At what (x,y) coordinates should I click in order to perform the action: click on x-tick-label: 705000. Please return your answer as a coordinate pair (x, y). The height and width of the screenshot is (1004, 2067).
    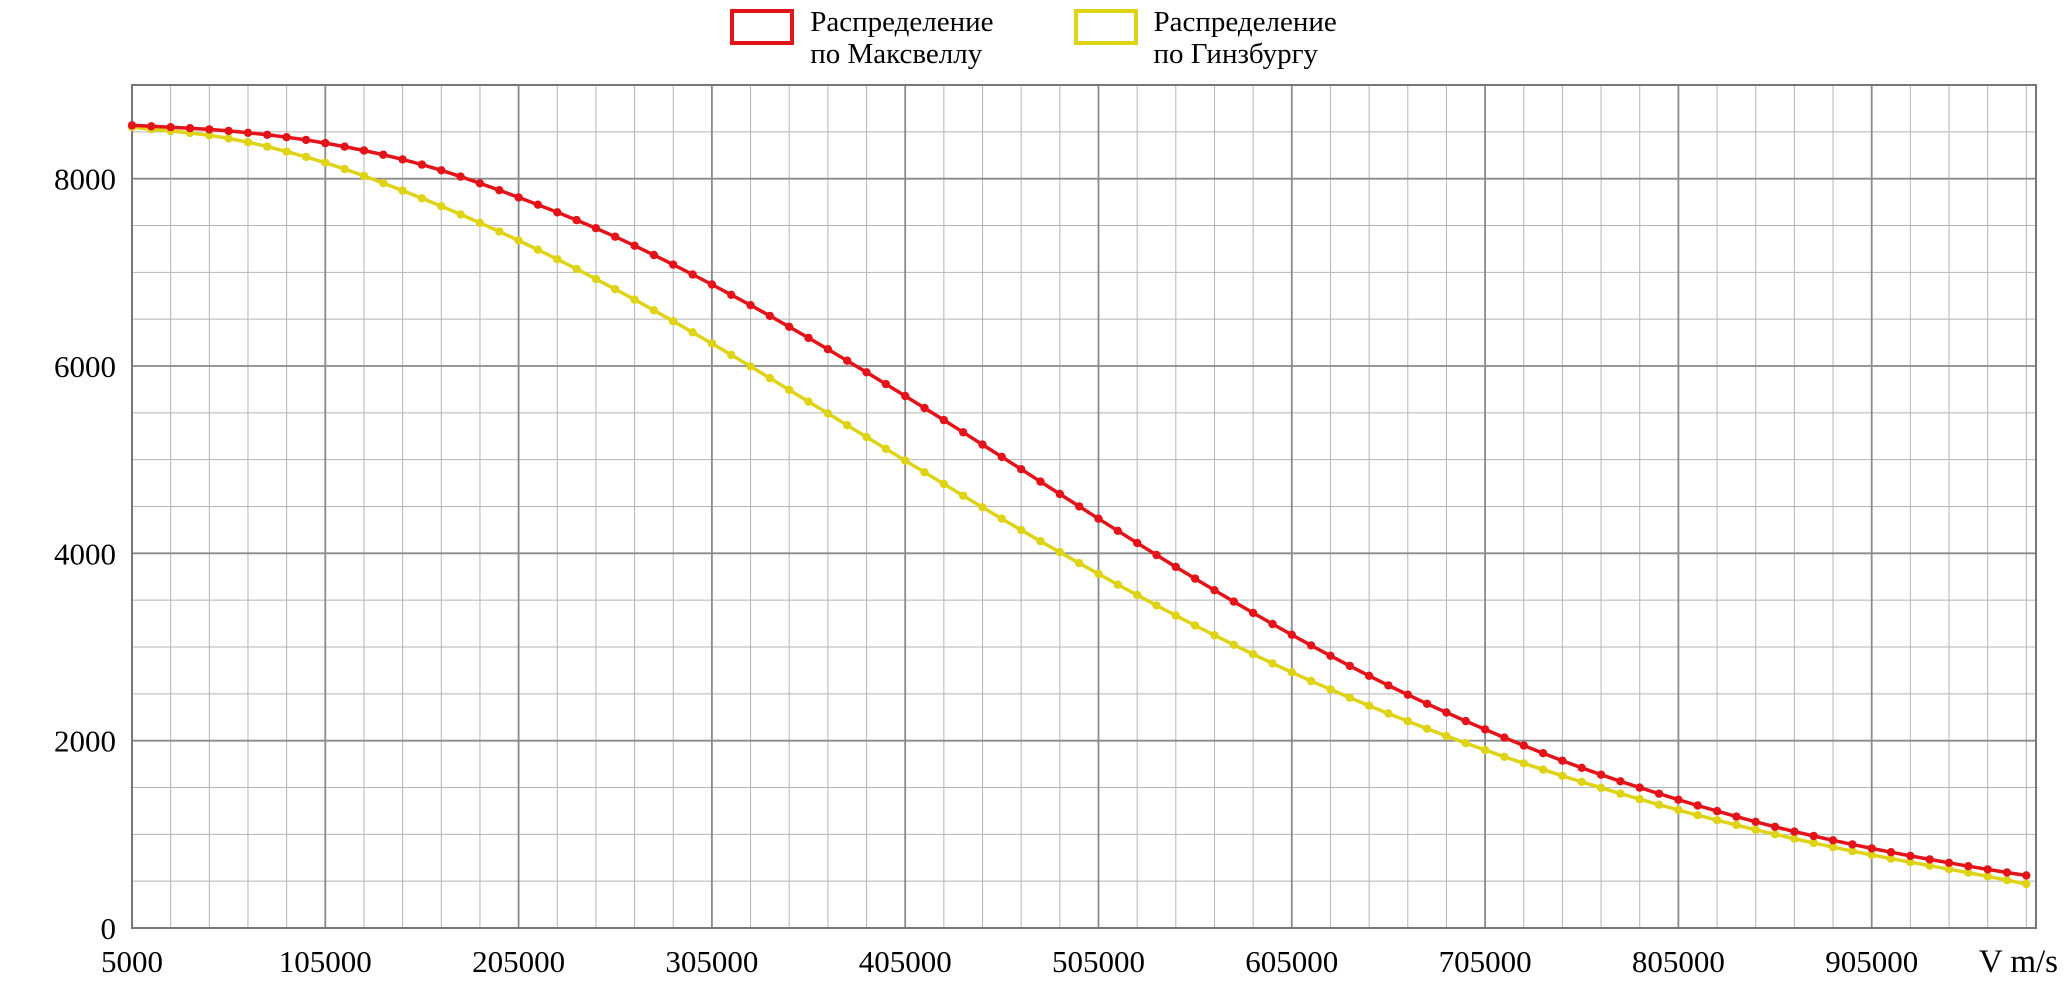
    Looking at the image, I should click on (1485, 961).